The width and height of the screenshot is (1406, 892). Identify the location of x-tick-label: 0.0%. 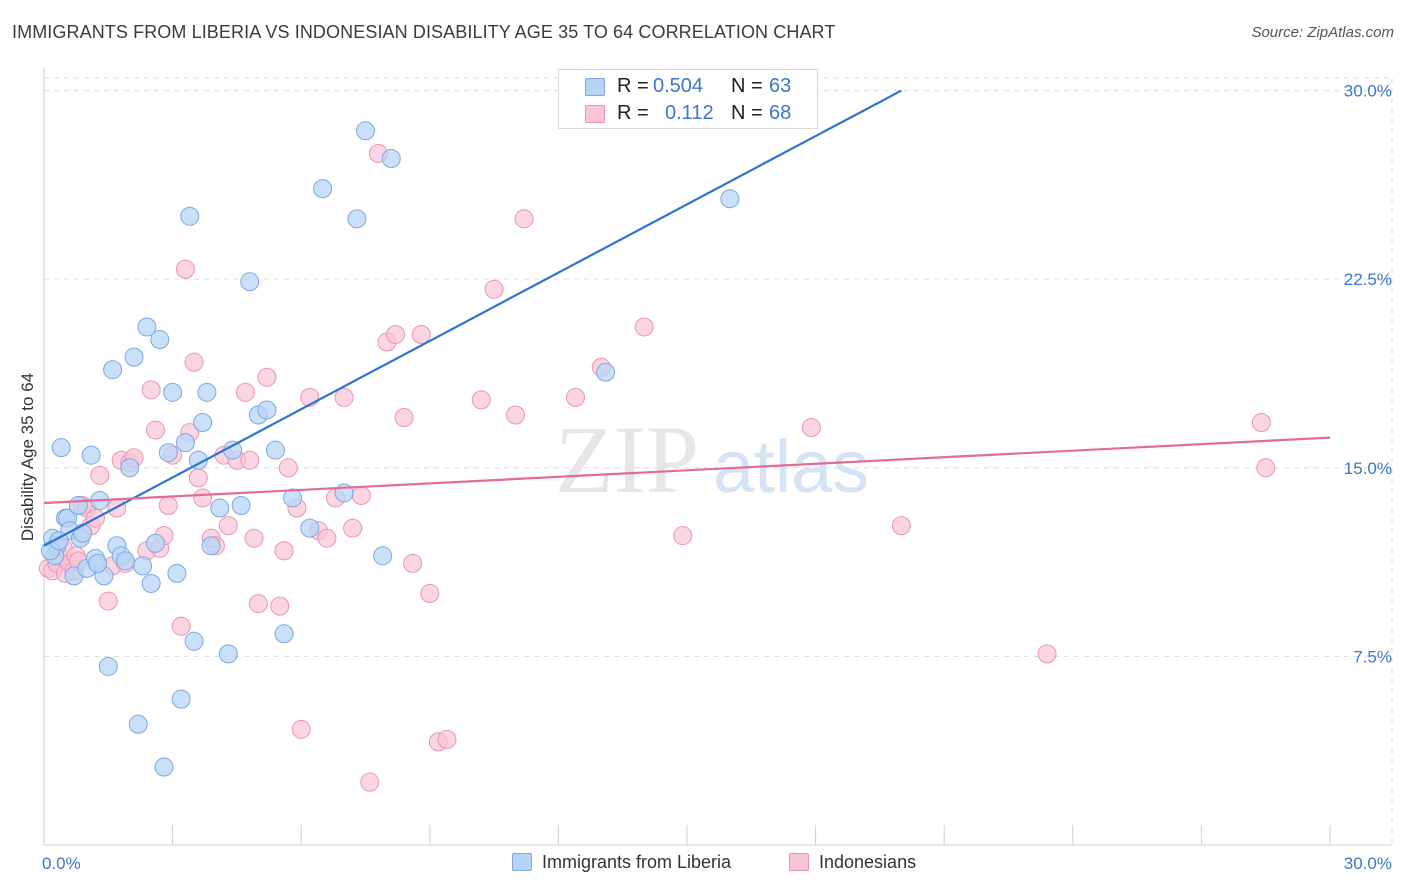
(61, 863).